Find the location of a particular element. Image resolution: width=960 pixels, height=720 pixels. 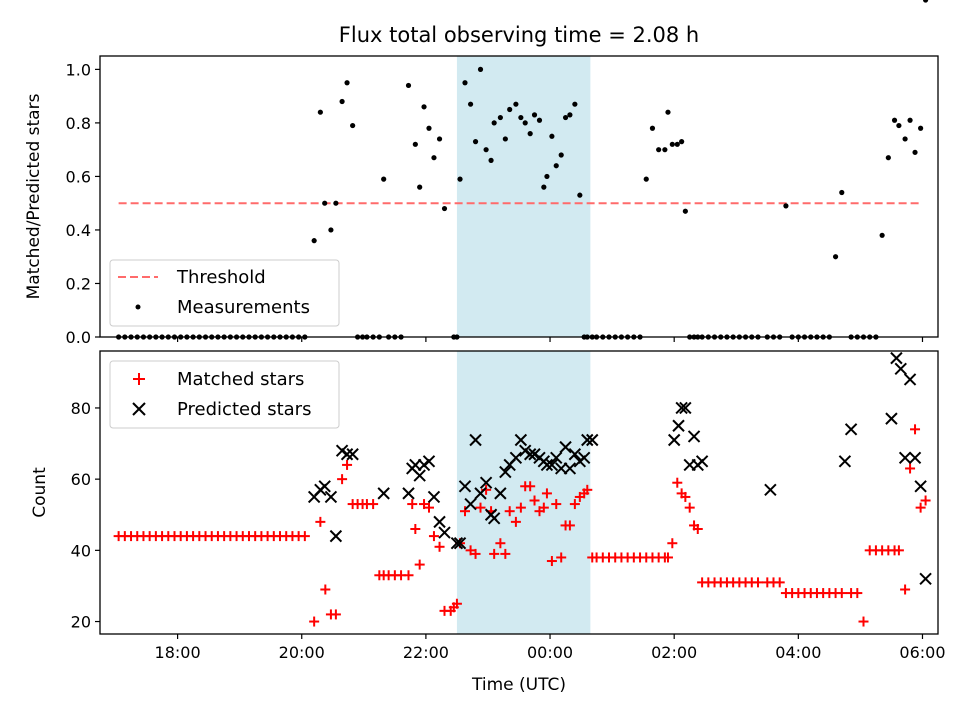

top-ylabel: Matched/Predicted stars is located at coordinates (34, 196).